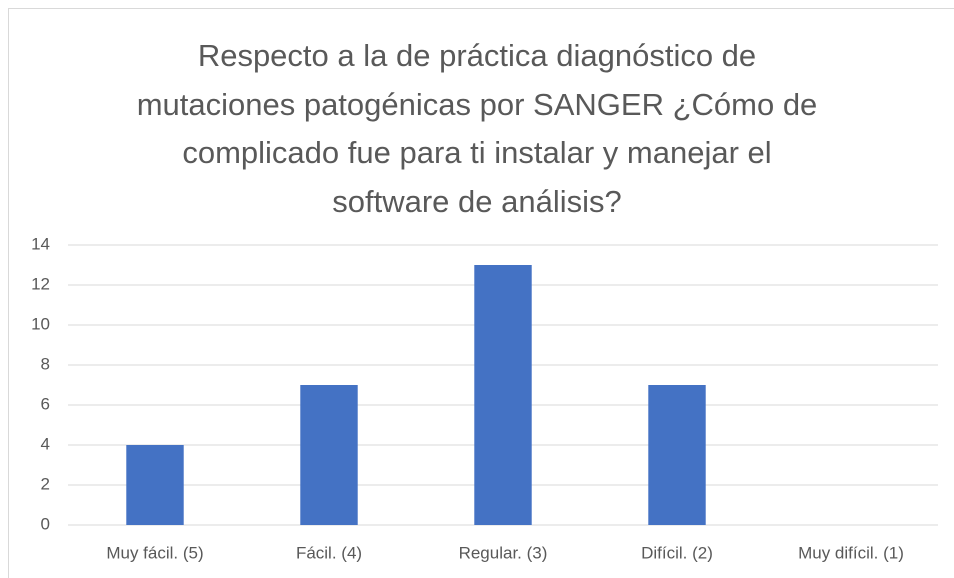 The height and width of the screenshot is (578, 954). Describe the element at coordinates (45, 523) in the screenshot. I see `y-tick-label: 0` at that location.